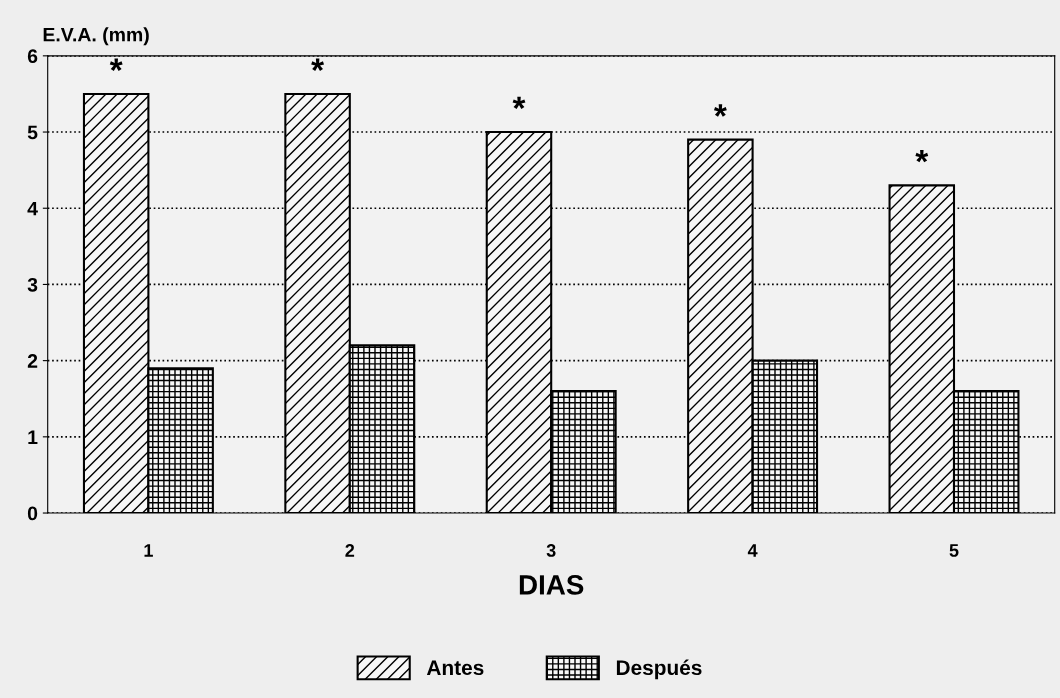 This screenshot has width=1060, height=698. Describe the element at coordinates (32, 513) in the screenshot. I see `y-tick-label: 0` at that location.